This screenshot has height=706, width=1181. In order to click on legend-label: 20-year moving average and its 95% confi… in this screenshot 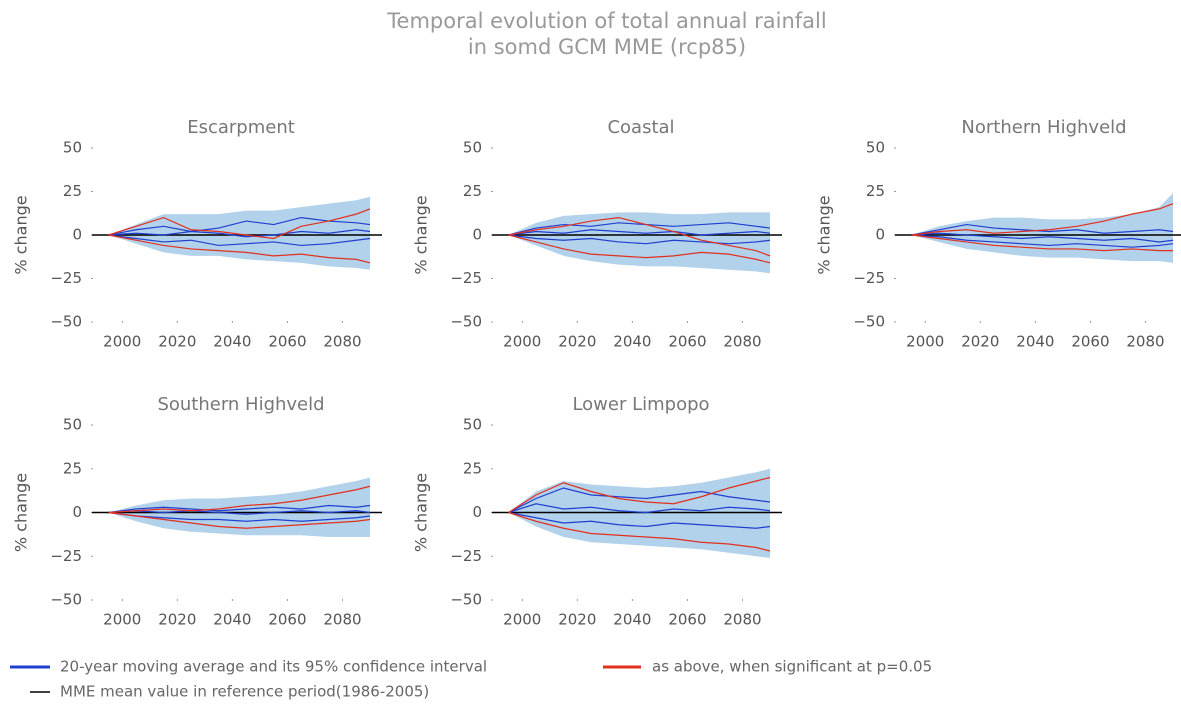, I will do `click(273, 667)`.